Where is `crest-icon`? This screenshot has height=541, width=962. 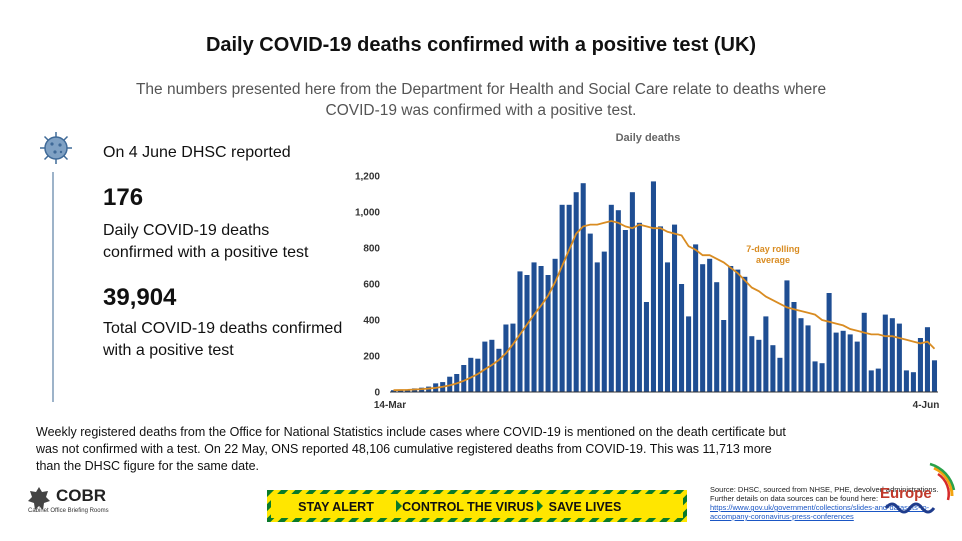
crest-icon is located at coordinates (39, 498).